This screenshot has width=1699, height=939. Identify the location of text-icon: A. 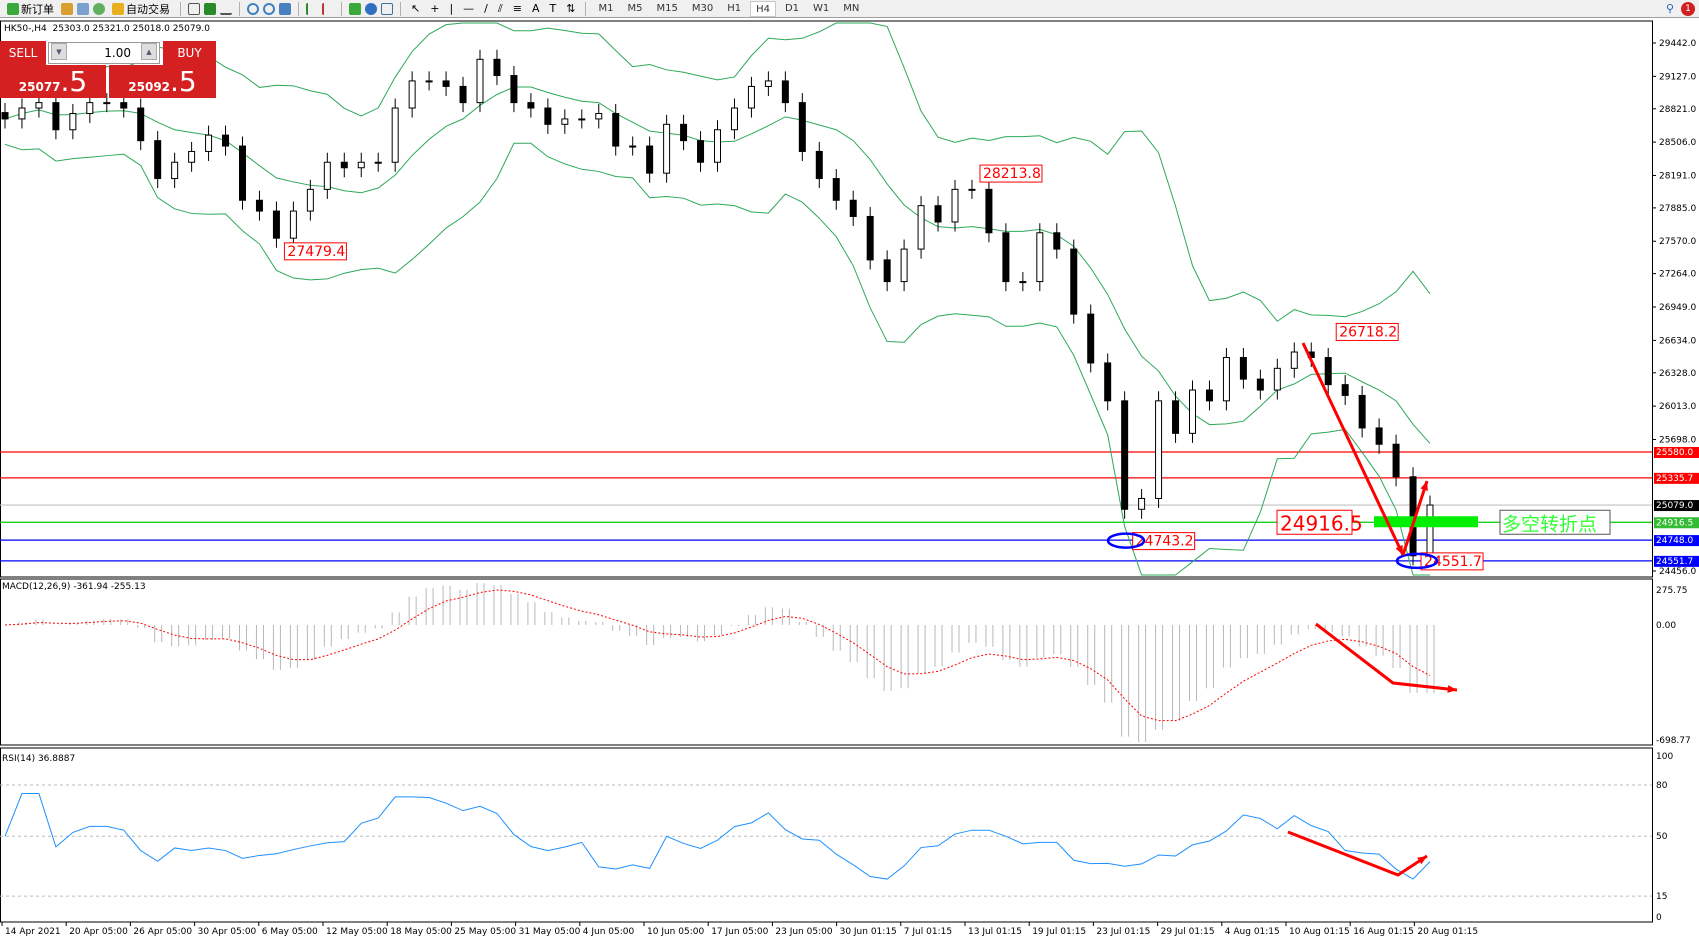
(536, 8).